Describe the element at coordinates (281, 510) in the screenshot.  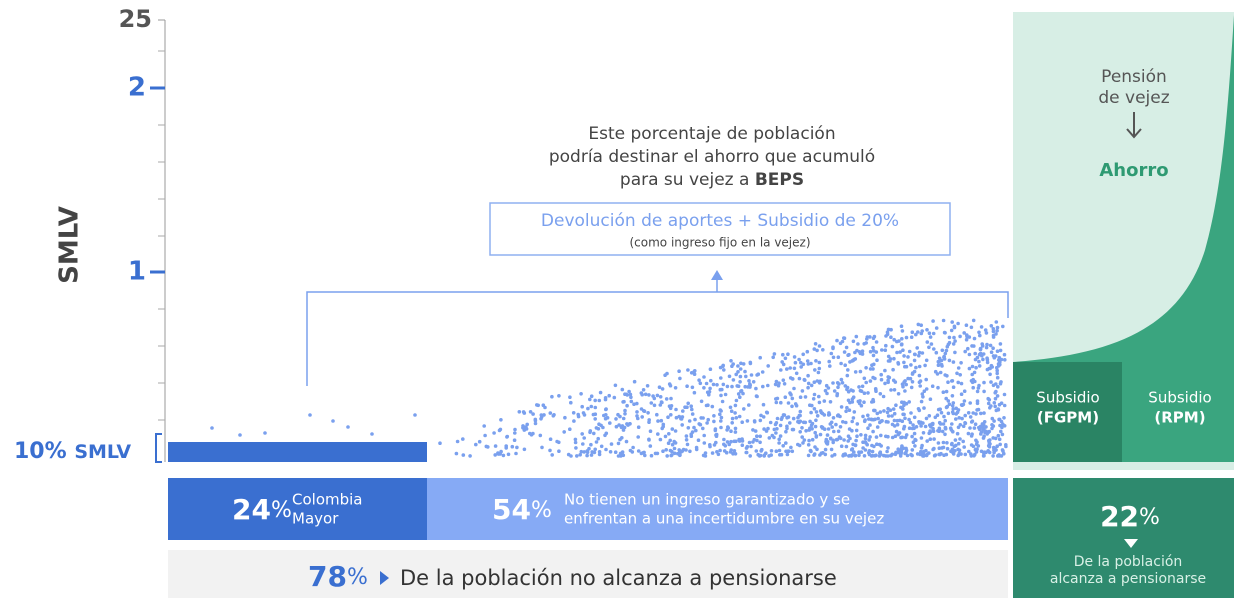
I see `unit: %` at that location.